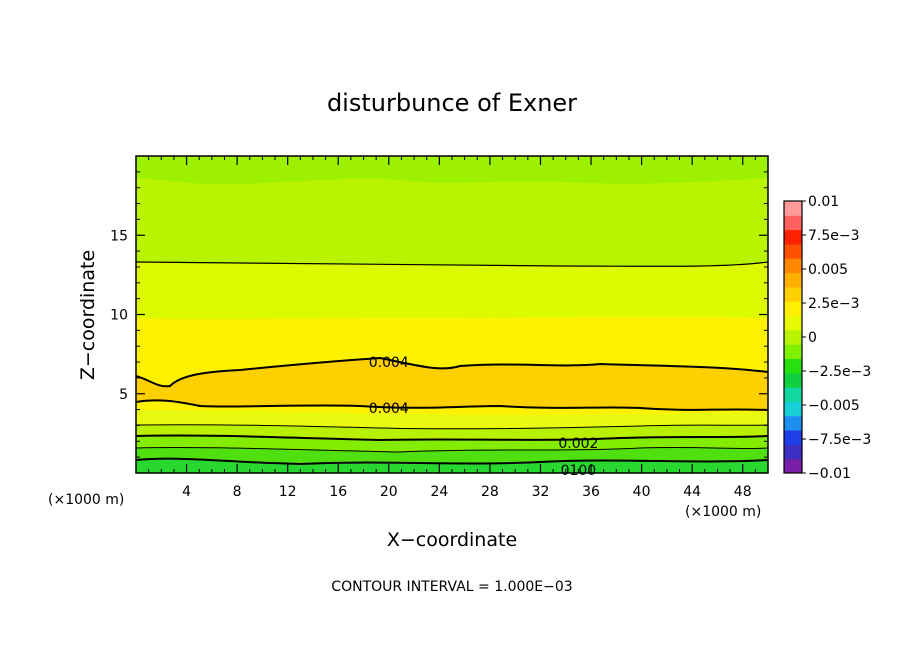 The width and height of the screenshot is (904, 658). What do you see at coordinates (743, 492) in the screenshot?
I see `x-tick-label: 48` at bounding box center [743, 492].